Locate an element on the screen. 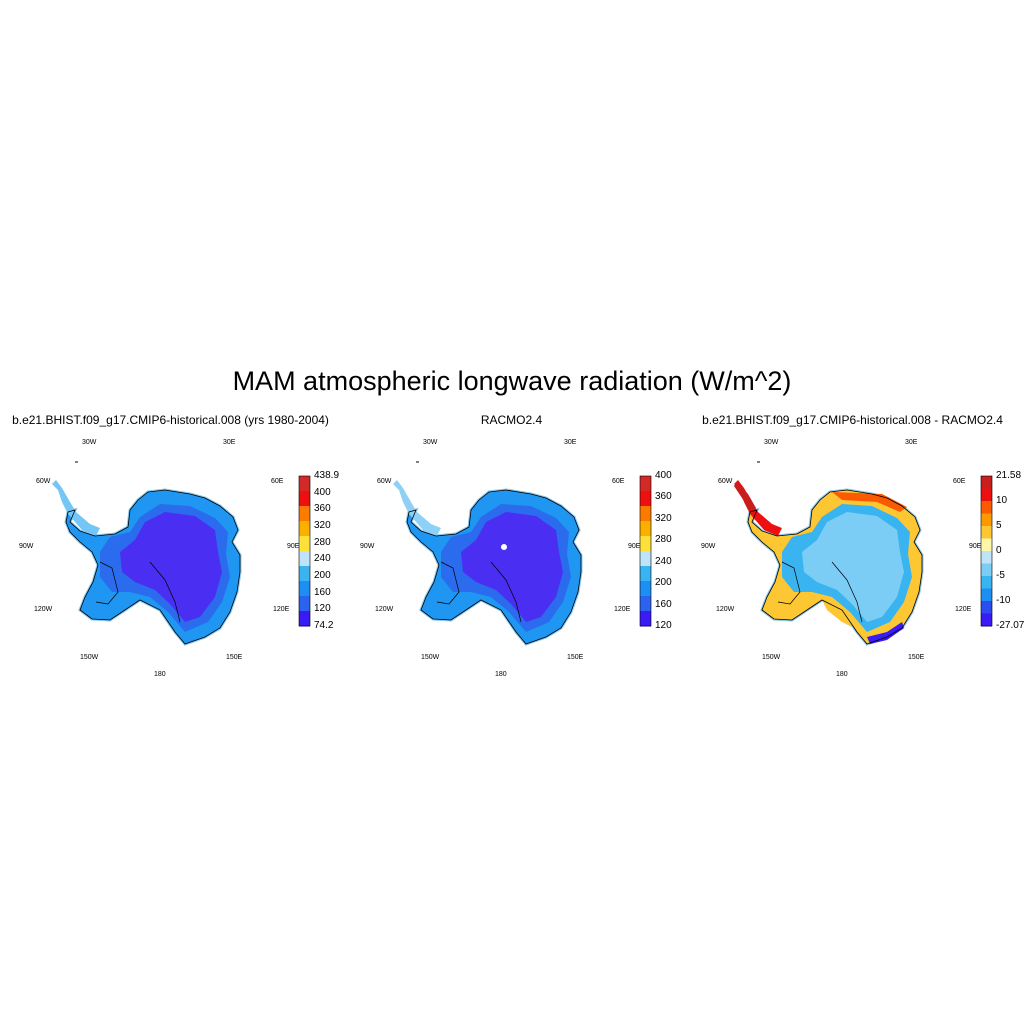 The image size is (1024, 1024). longitude-label: 30E is located at coordinates (229, 442).